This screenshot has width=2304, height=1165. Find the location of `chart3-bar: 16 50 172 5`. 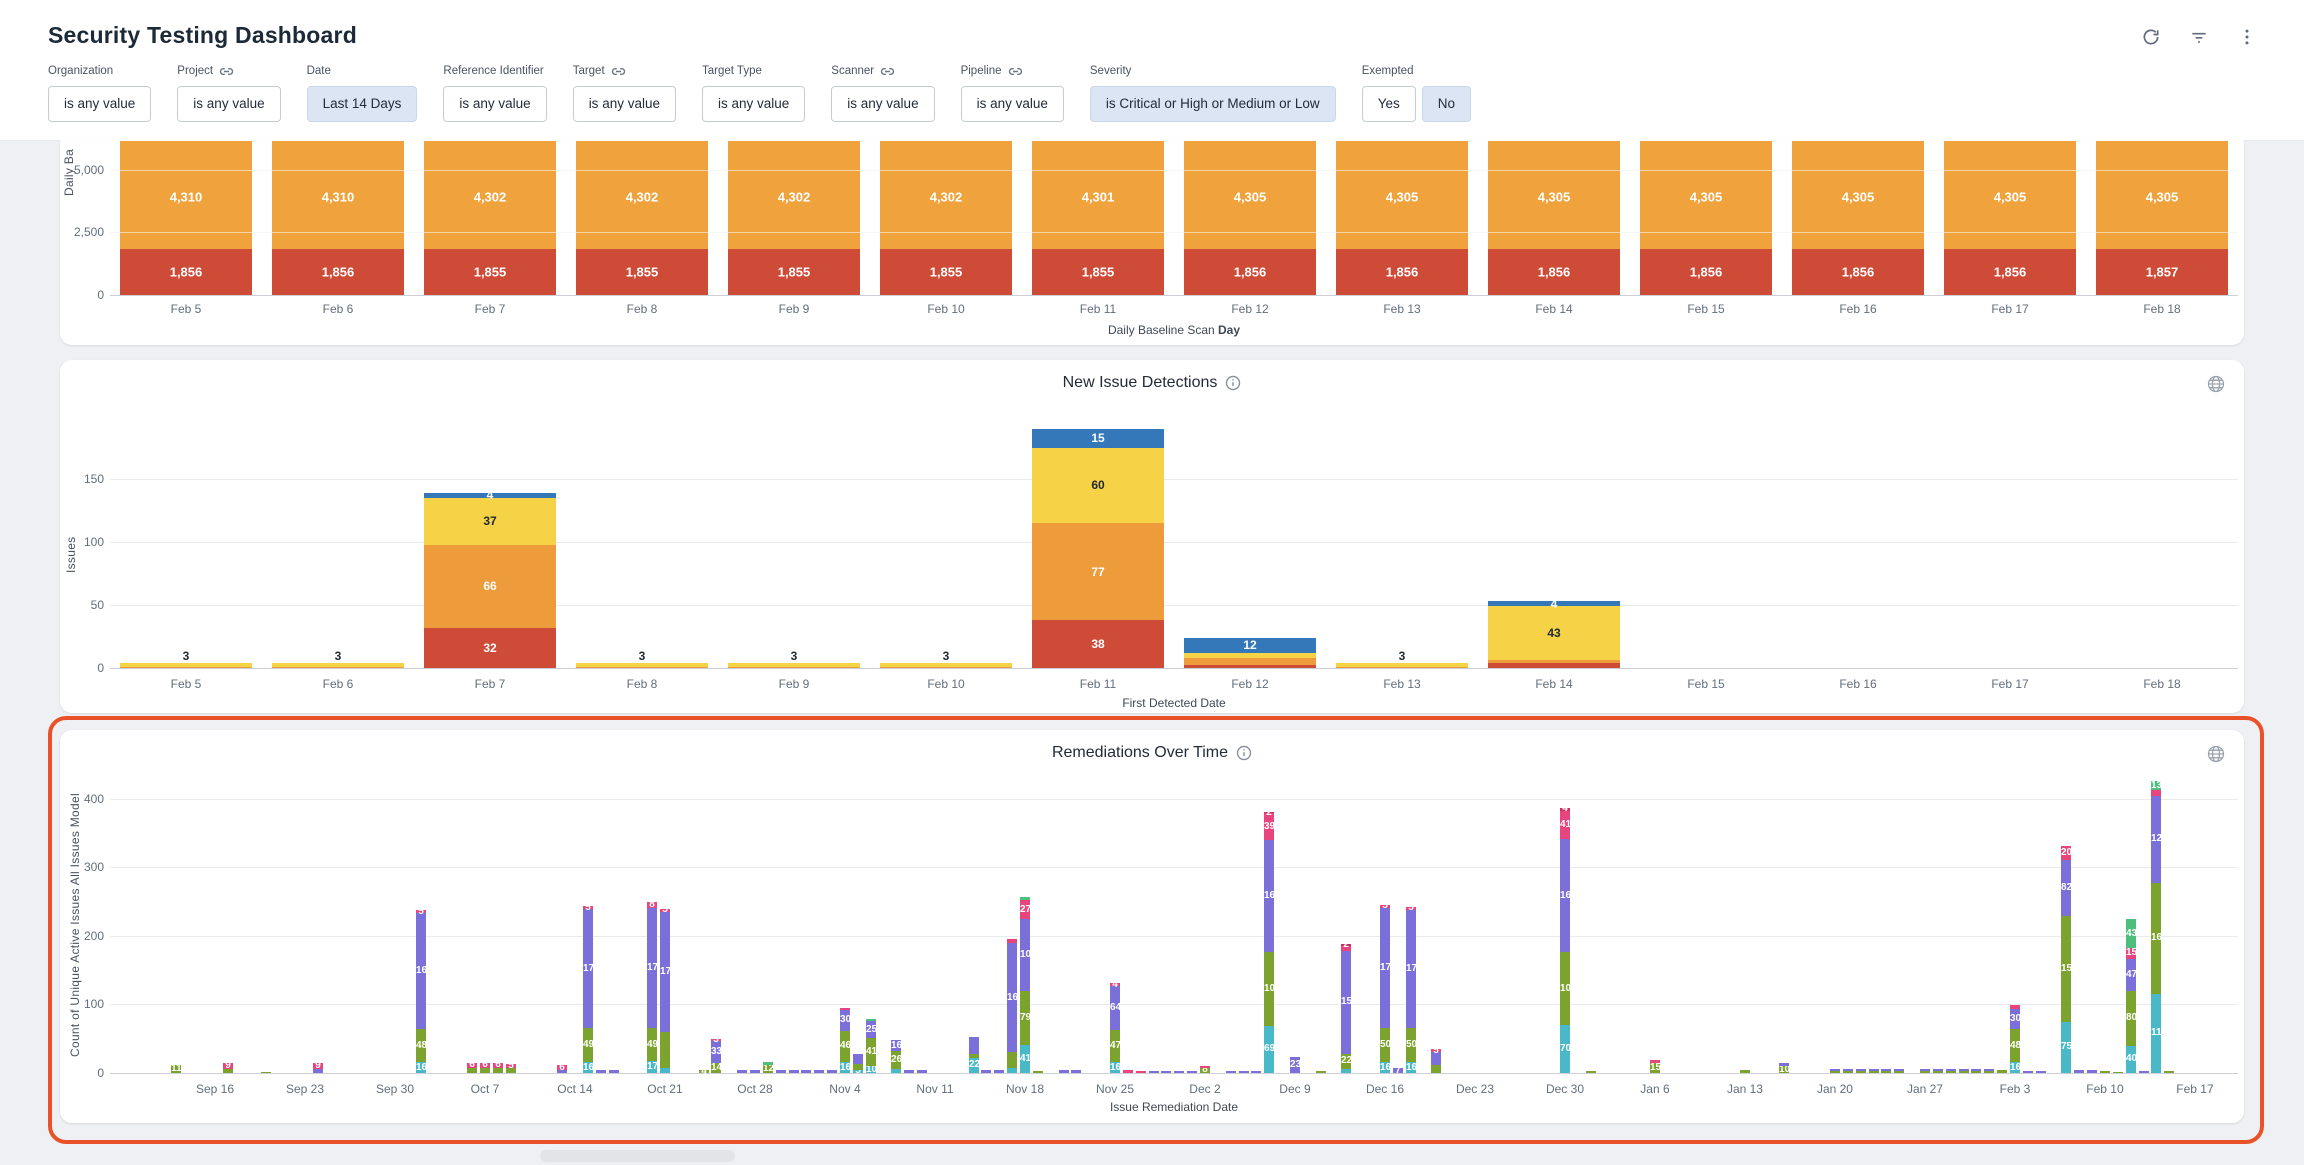

chart3-bar: 16 50 172 5 is located at coordinates (1411, 988).